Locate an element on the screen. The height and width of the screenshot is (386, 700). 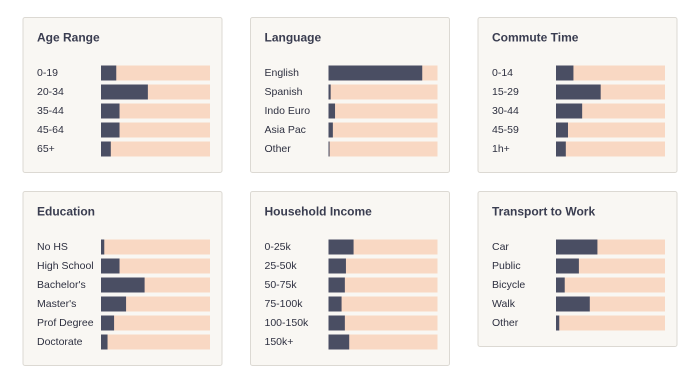
category-label: 0-25k is located at coordinates (278, 247).